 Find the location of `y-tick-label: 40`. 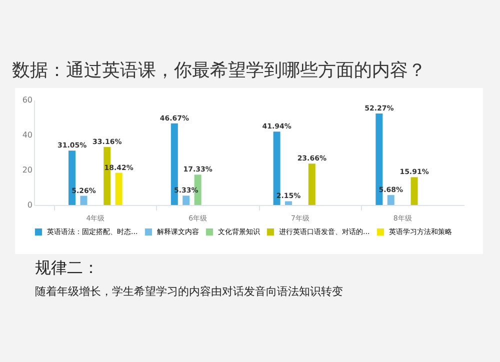

y-tick-label: 40 is located at coordinates (27, 135).